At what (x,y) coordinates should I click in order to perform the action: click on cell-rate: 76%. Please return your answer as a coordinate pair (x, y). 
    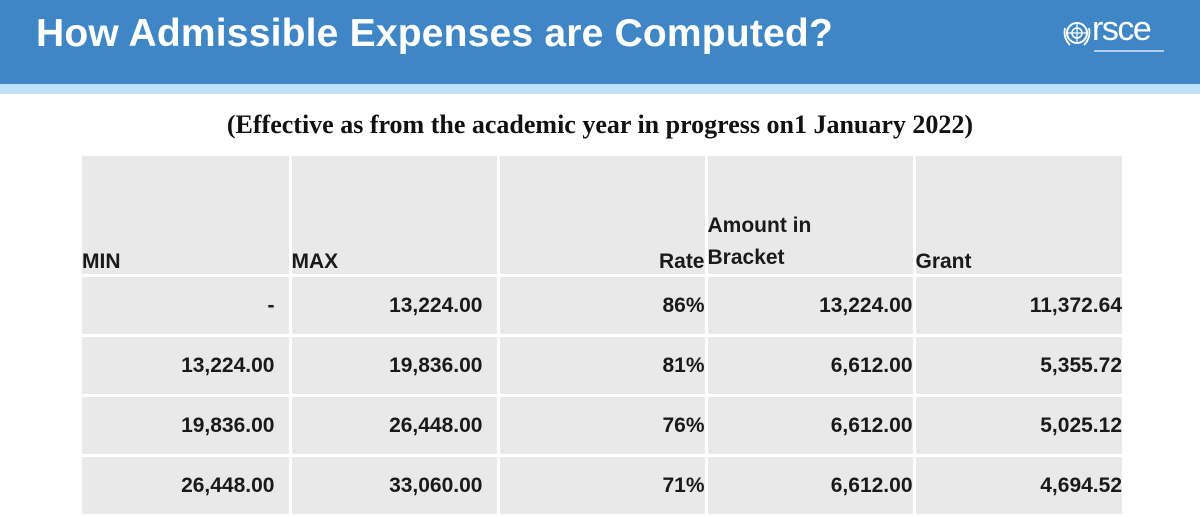
    Looking at the image, I should click on (603, 426).